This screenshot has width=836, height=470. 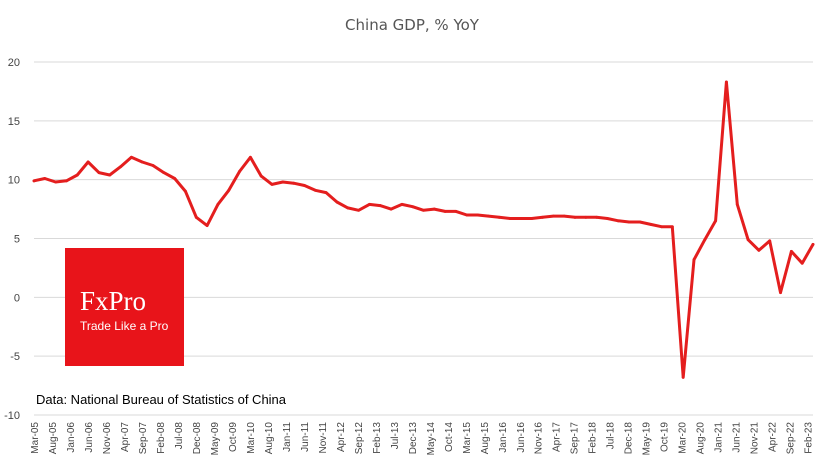 I want to click on x-tick-label: Jul-18, so click(x=611, y=436).